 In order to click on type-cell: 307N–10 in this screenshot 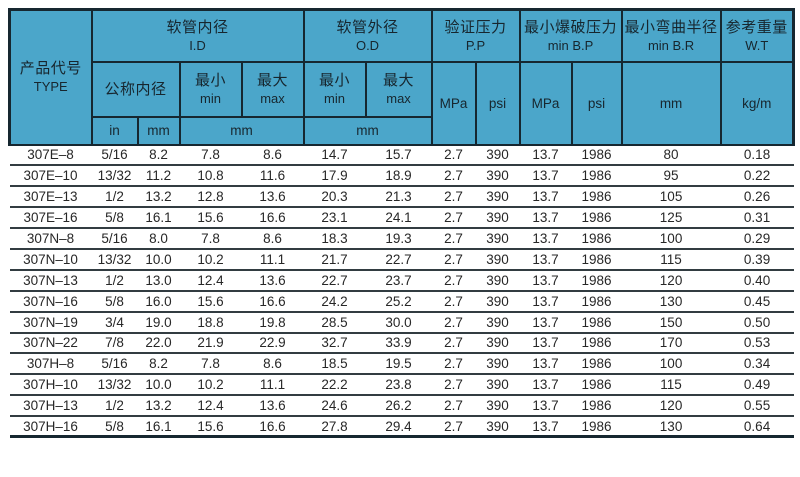, I will do `click(50, 259)`.